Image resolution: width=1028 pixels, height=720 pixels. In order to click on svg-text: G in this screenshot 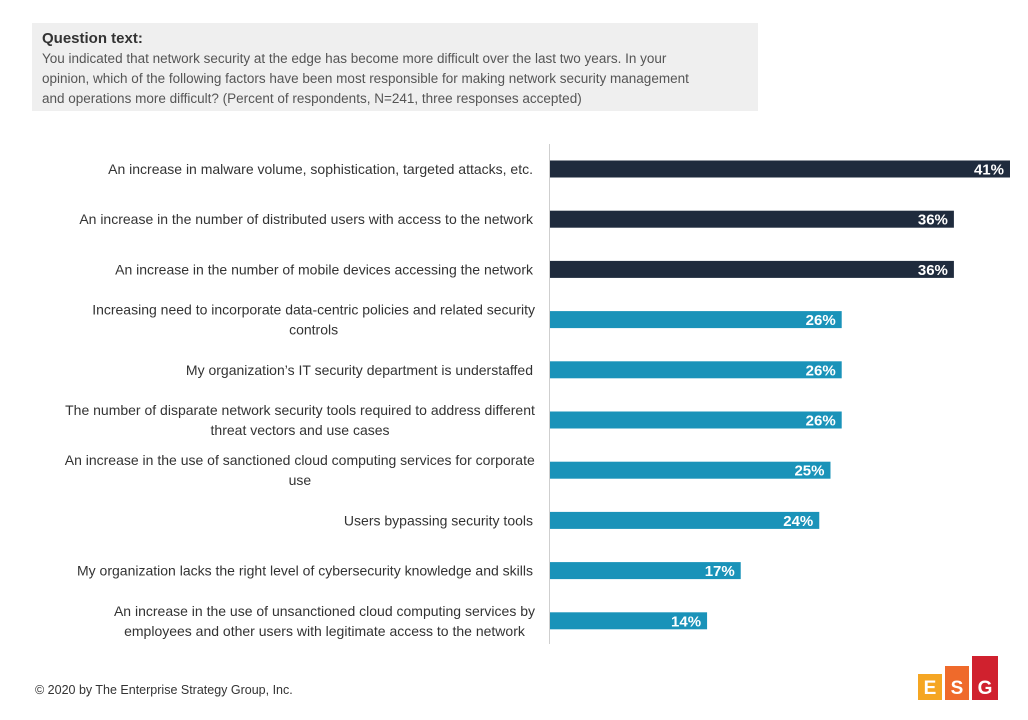, I will do `click(985, 688)`.